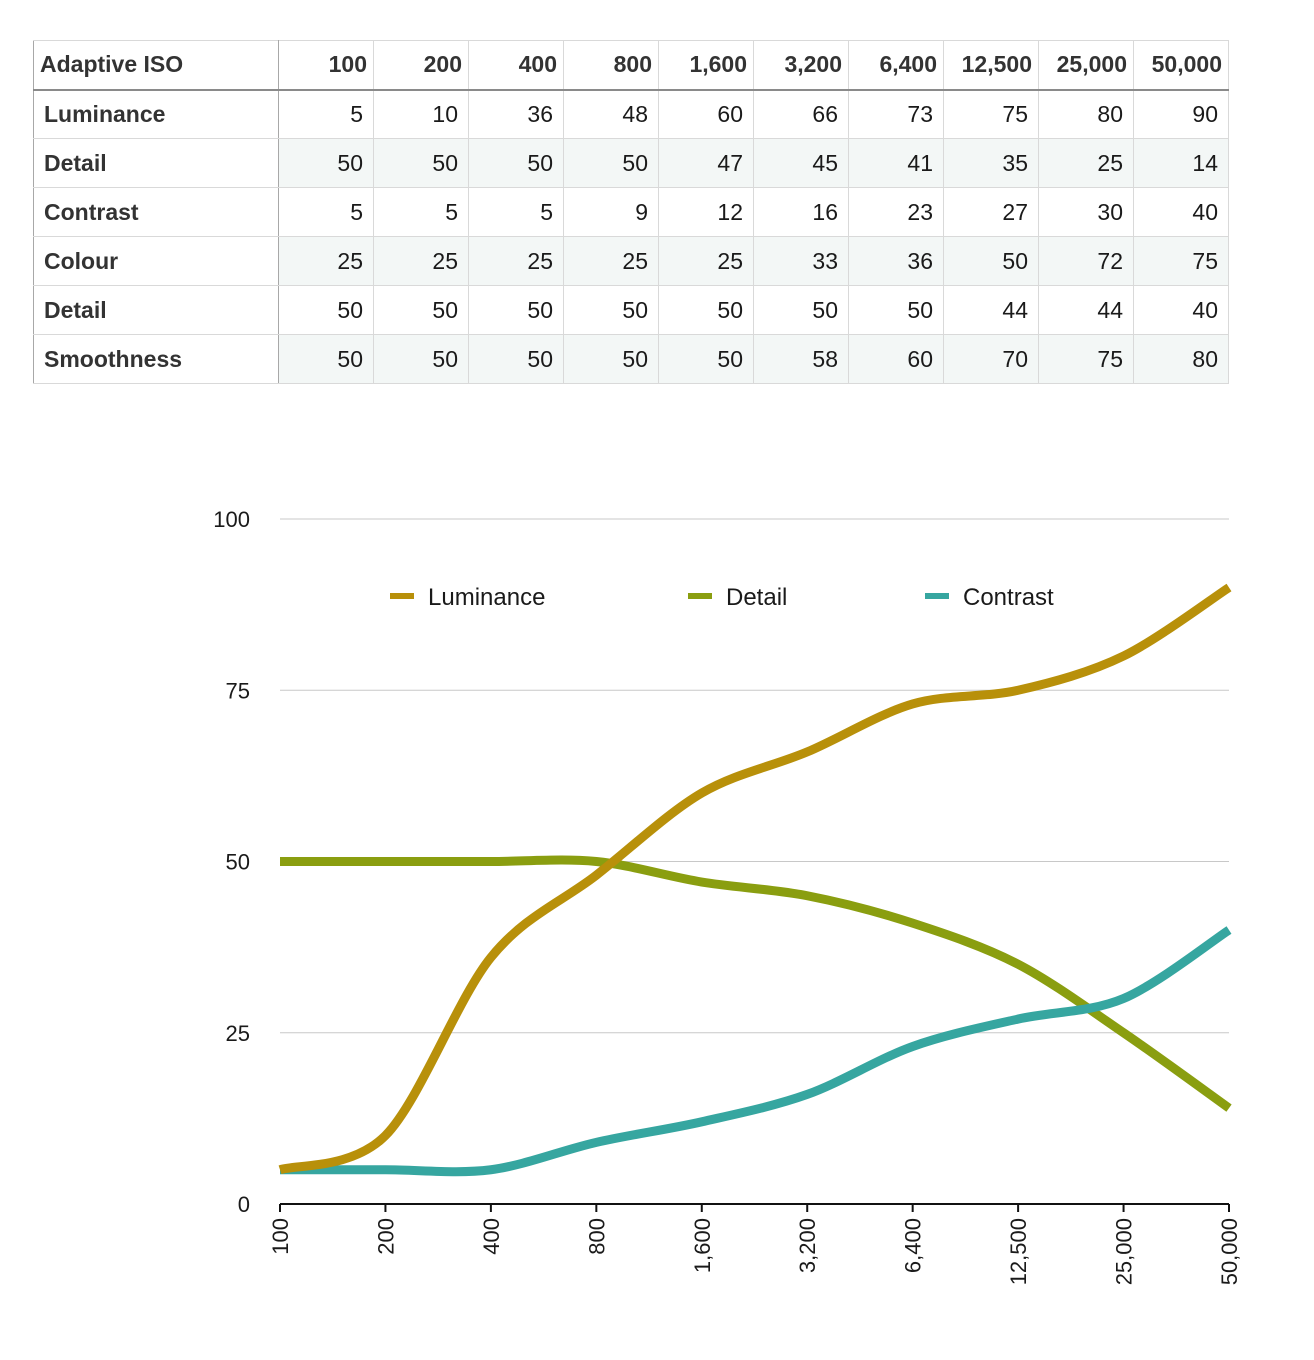 This screenshot has height=1360, width=1314. Describe the element at coordinates (801, 212) in the screenshot. I see `table-cell: 16` at that location.